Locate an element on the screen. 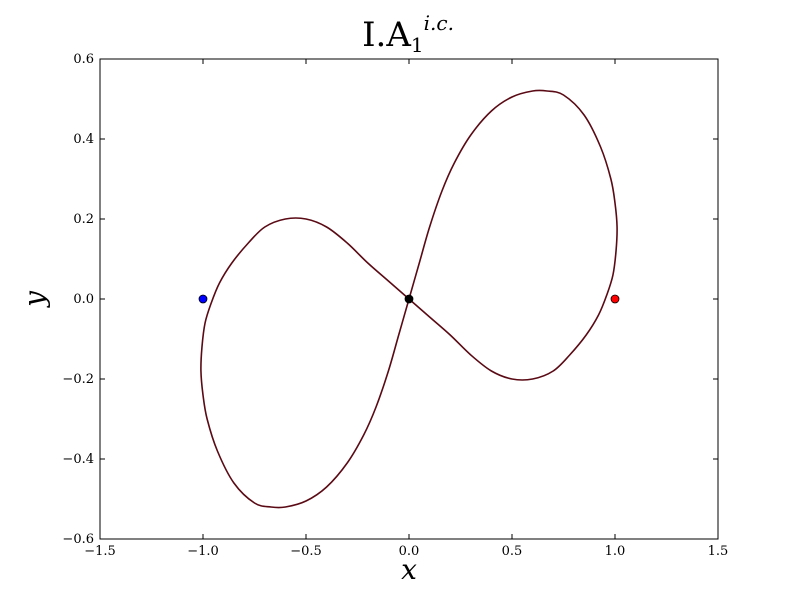 This screenshot has height=600, width=800. x-tick-label: 1.0 is located at coordinates (615, 551).